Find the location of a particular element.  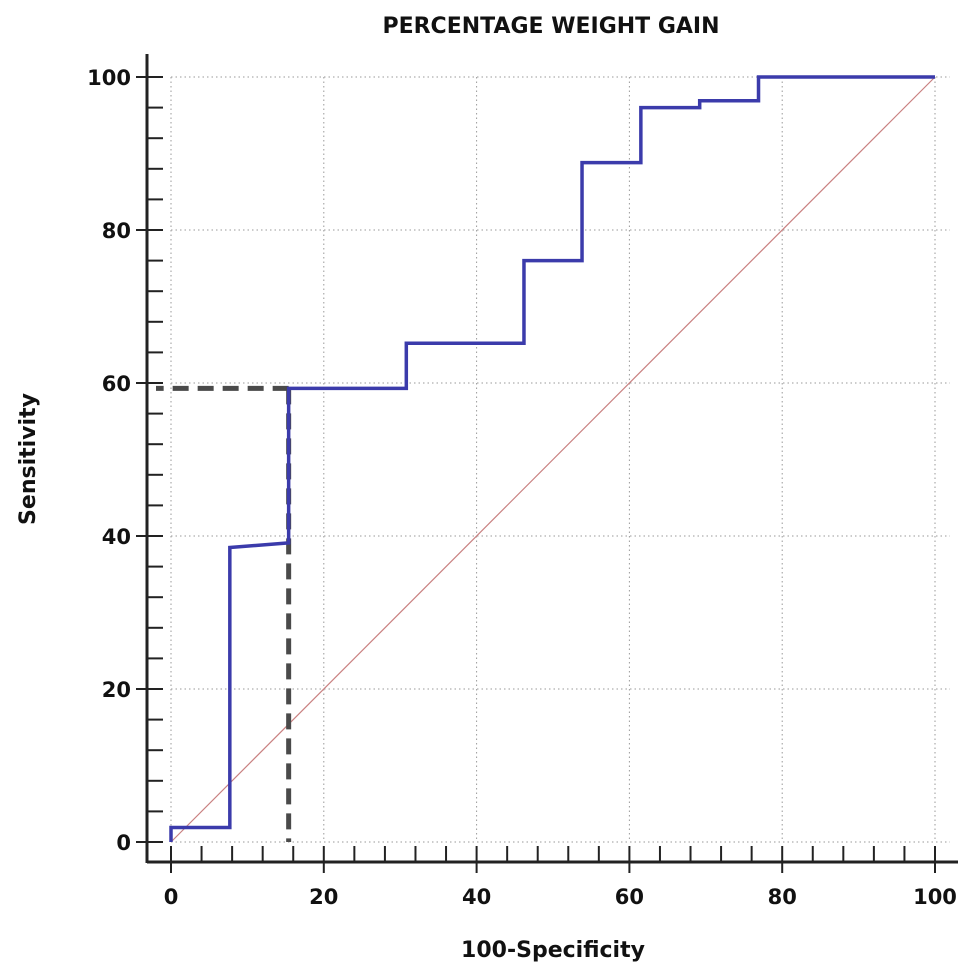

y-tick-label: 100 is located at coordinates (109, 78).